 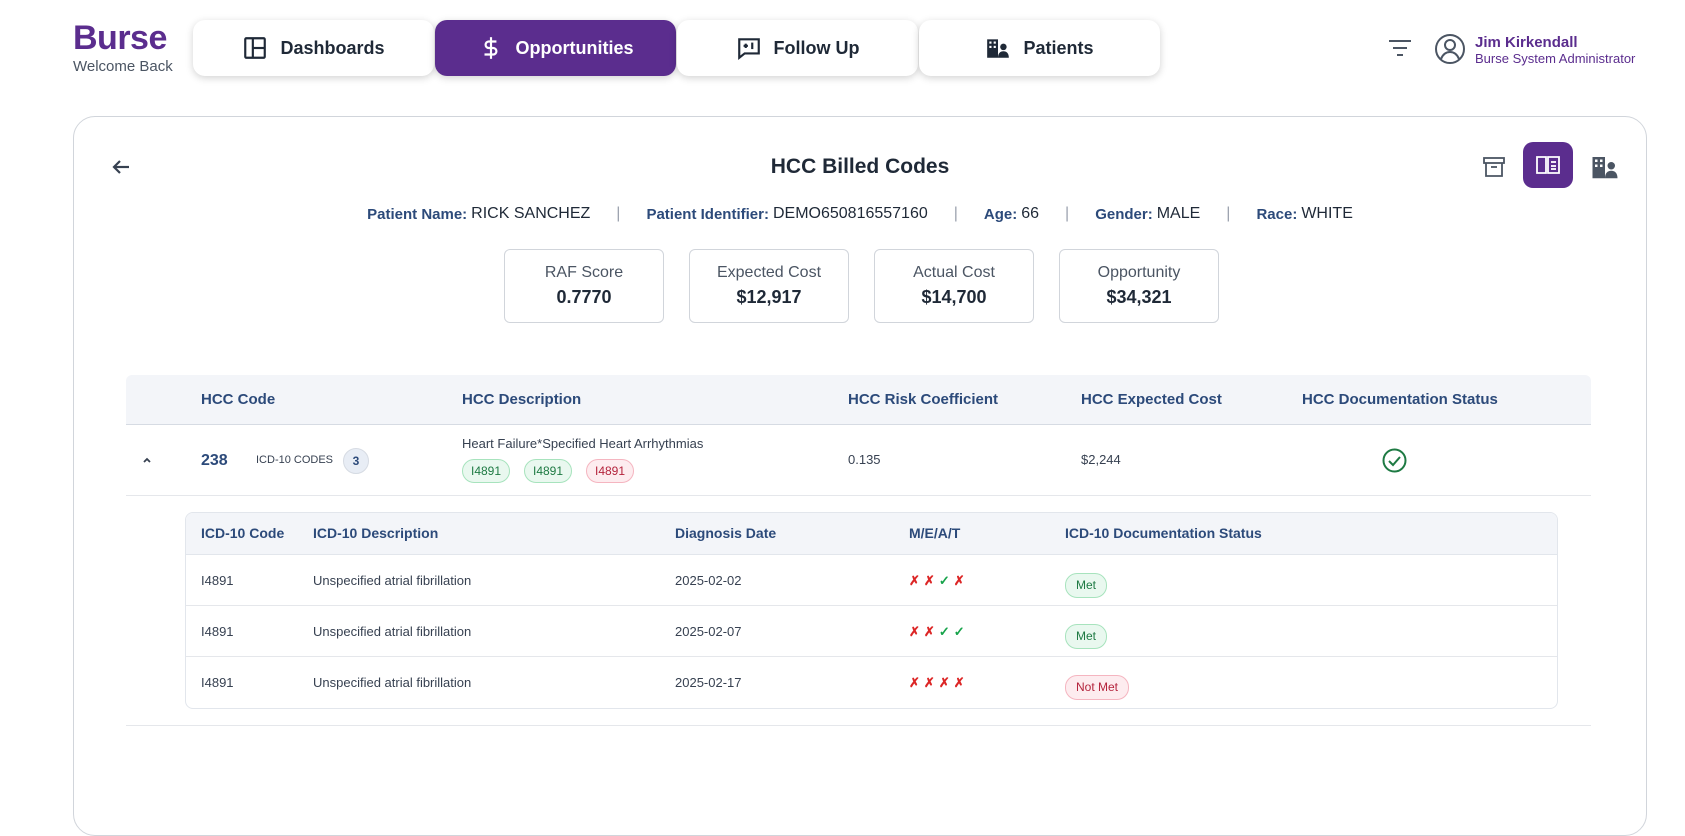 What do you see at coordinates (417, 214) in the screenshot?
I see `patient-name-label: Patient Name:` at bounding box center [417, 214].